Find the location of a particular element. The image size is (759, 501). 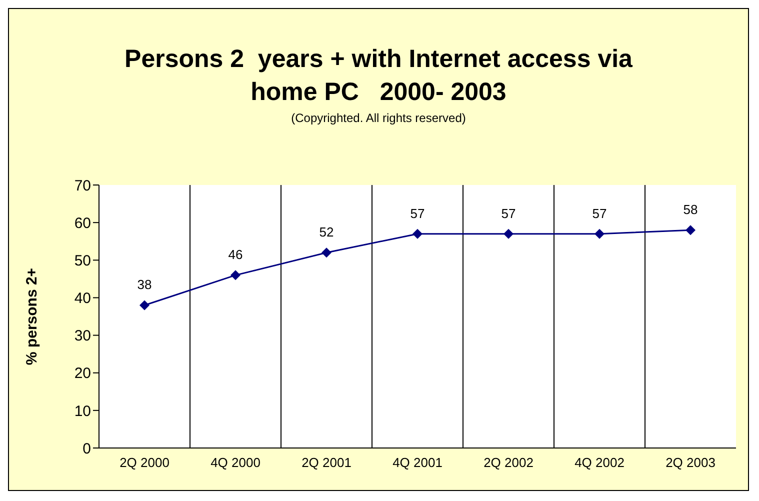

y-tick-label: 30 is located at coordinates (82, 336).